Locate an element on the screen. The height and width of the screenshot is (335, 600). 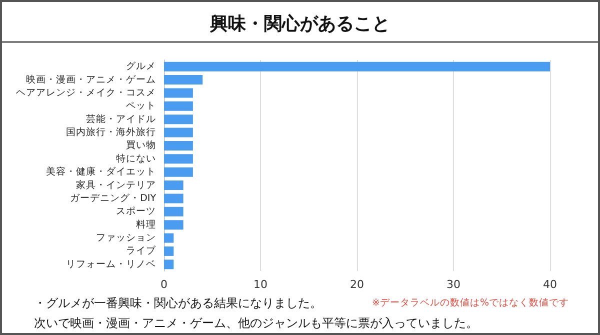
y-tick-label: 家具・インテリア is located at coordinates (116, 184).